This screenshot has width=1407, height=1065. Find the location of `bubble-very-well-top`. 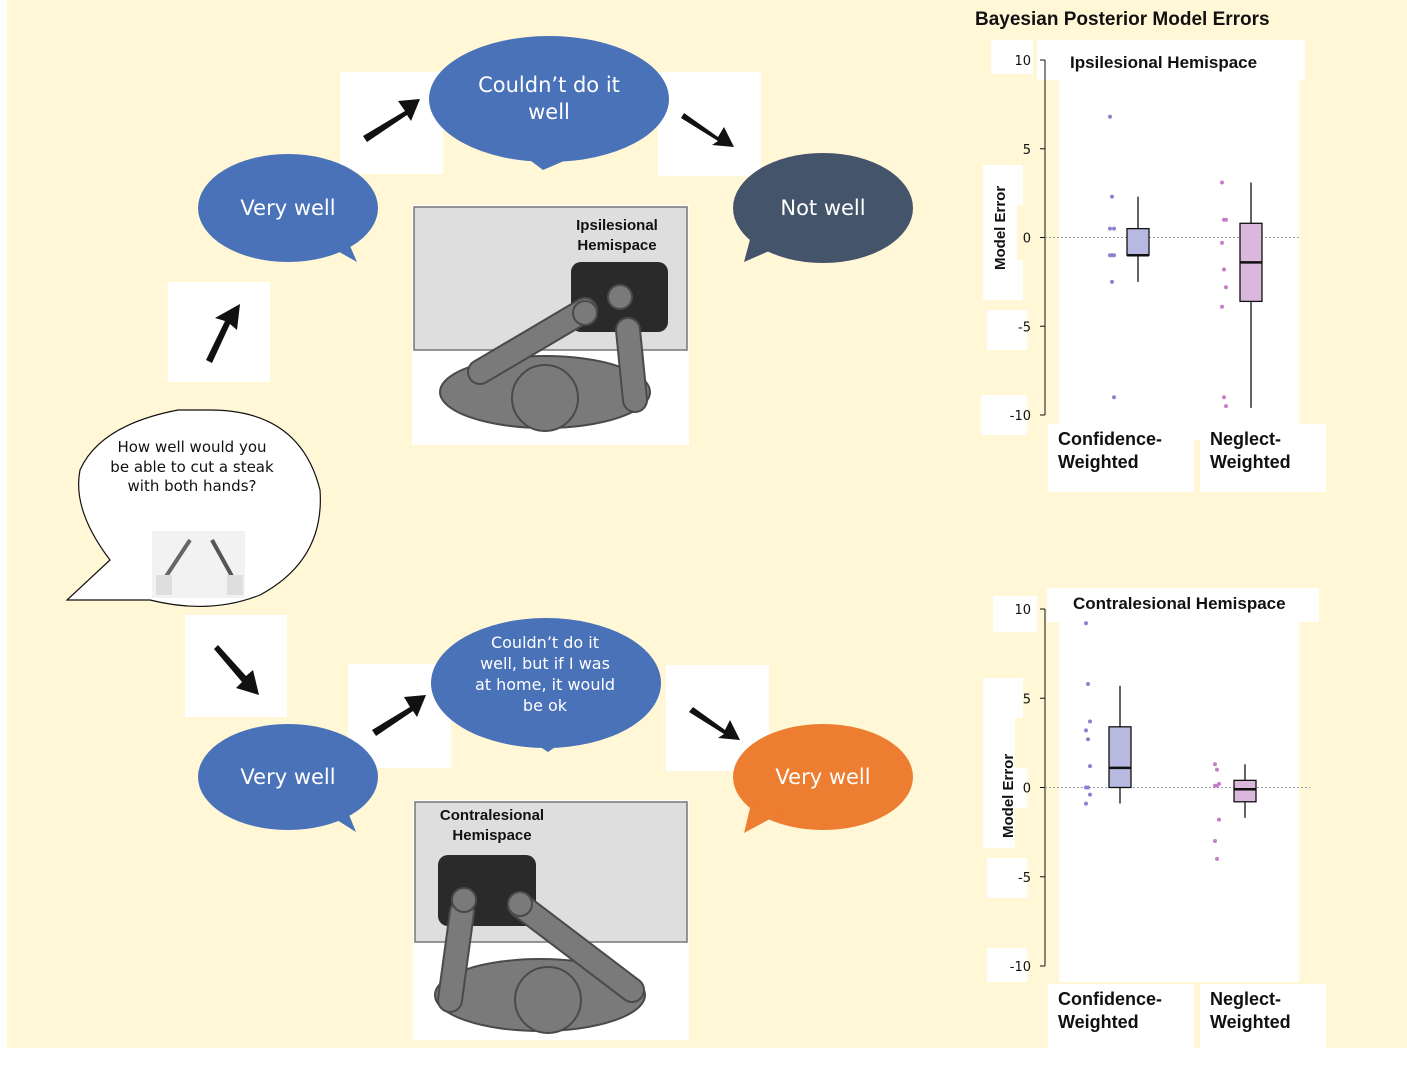

bubble-very-well-top is located at coordinates (288, 208).